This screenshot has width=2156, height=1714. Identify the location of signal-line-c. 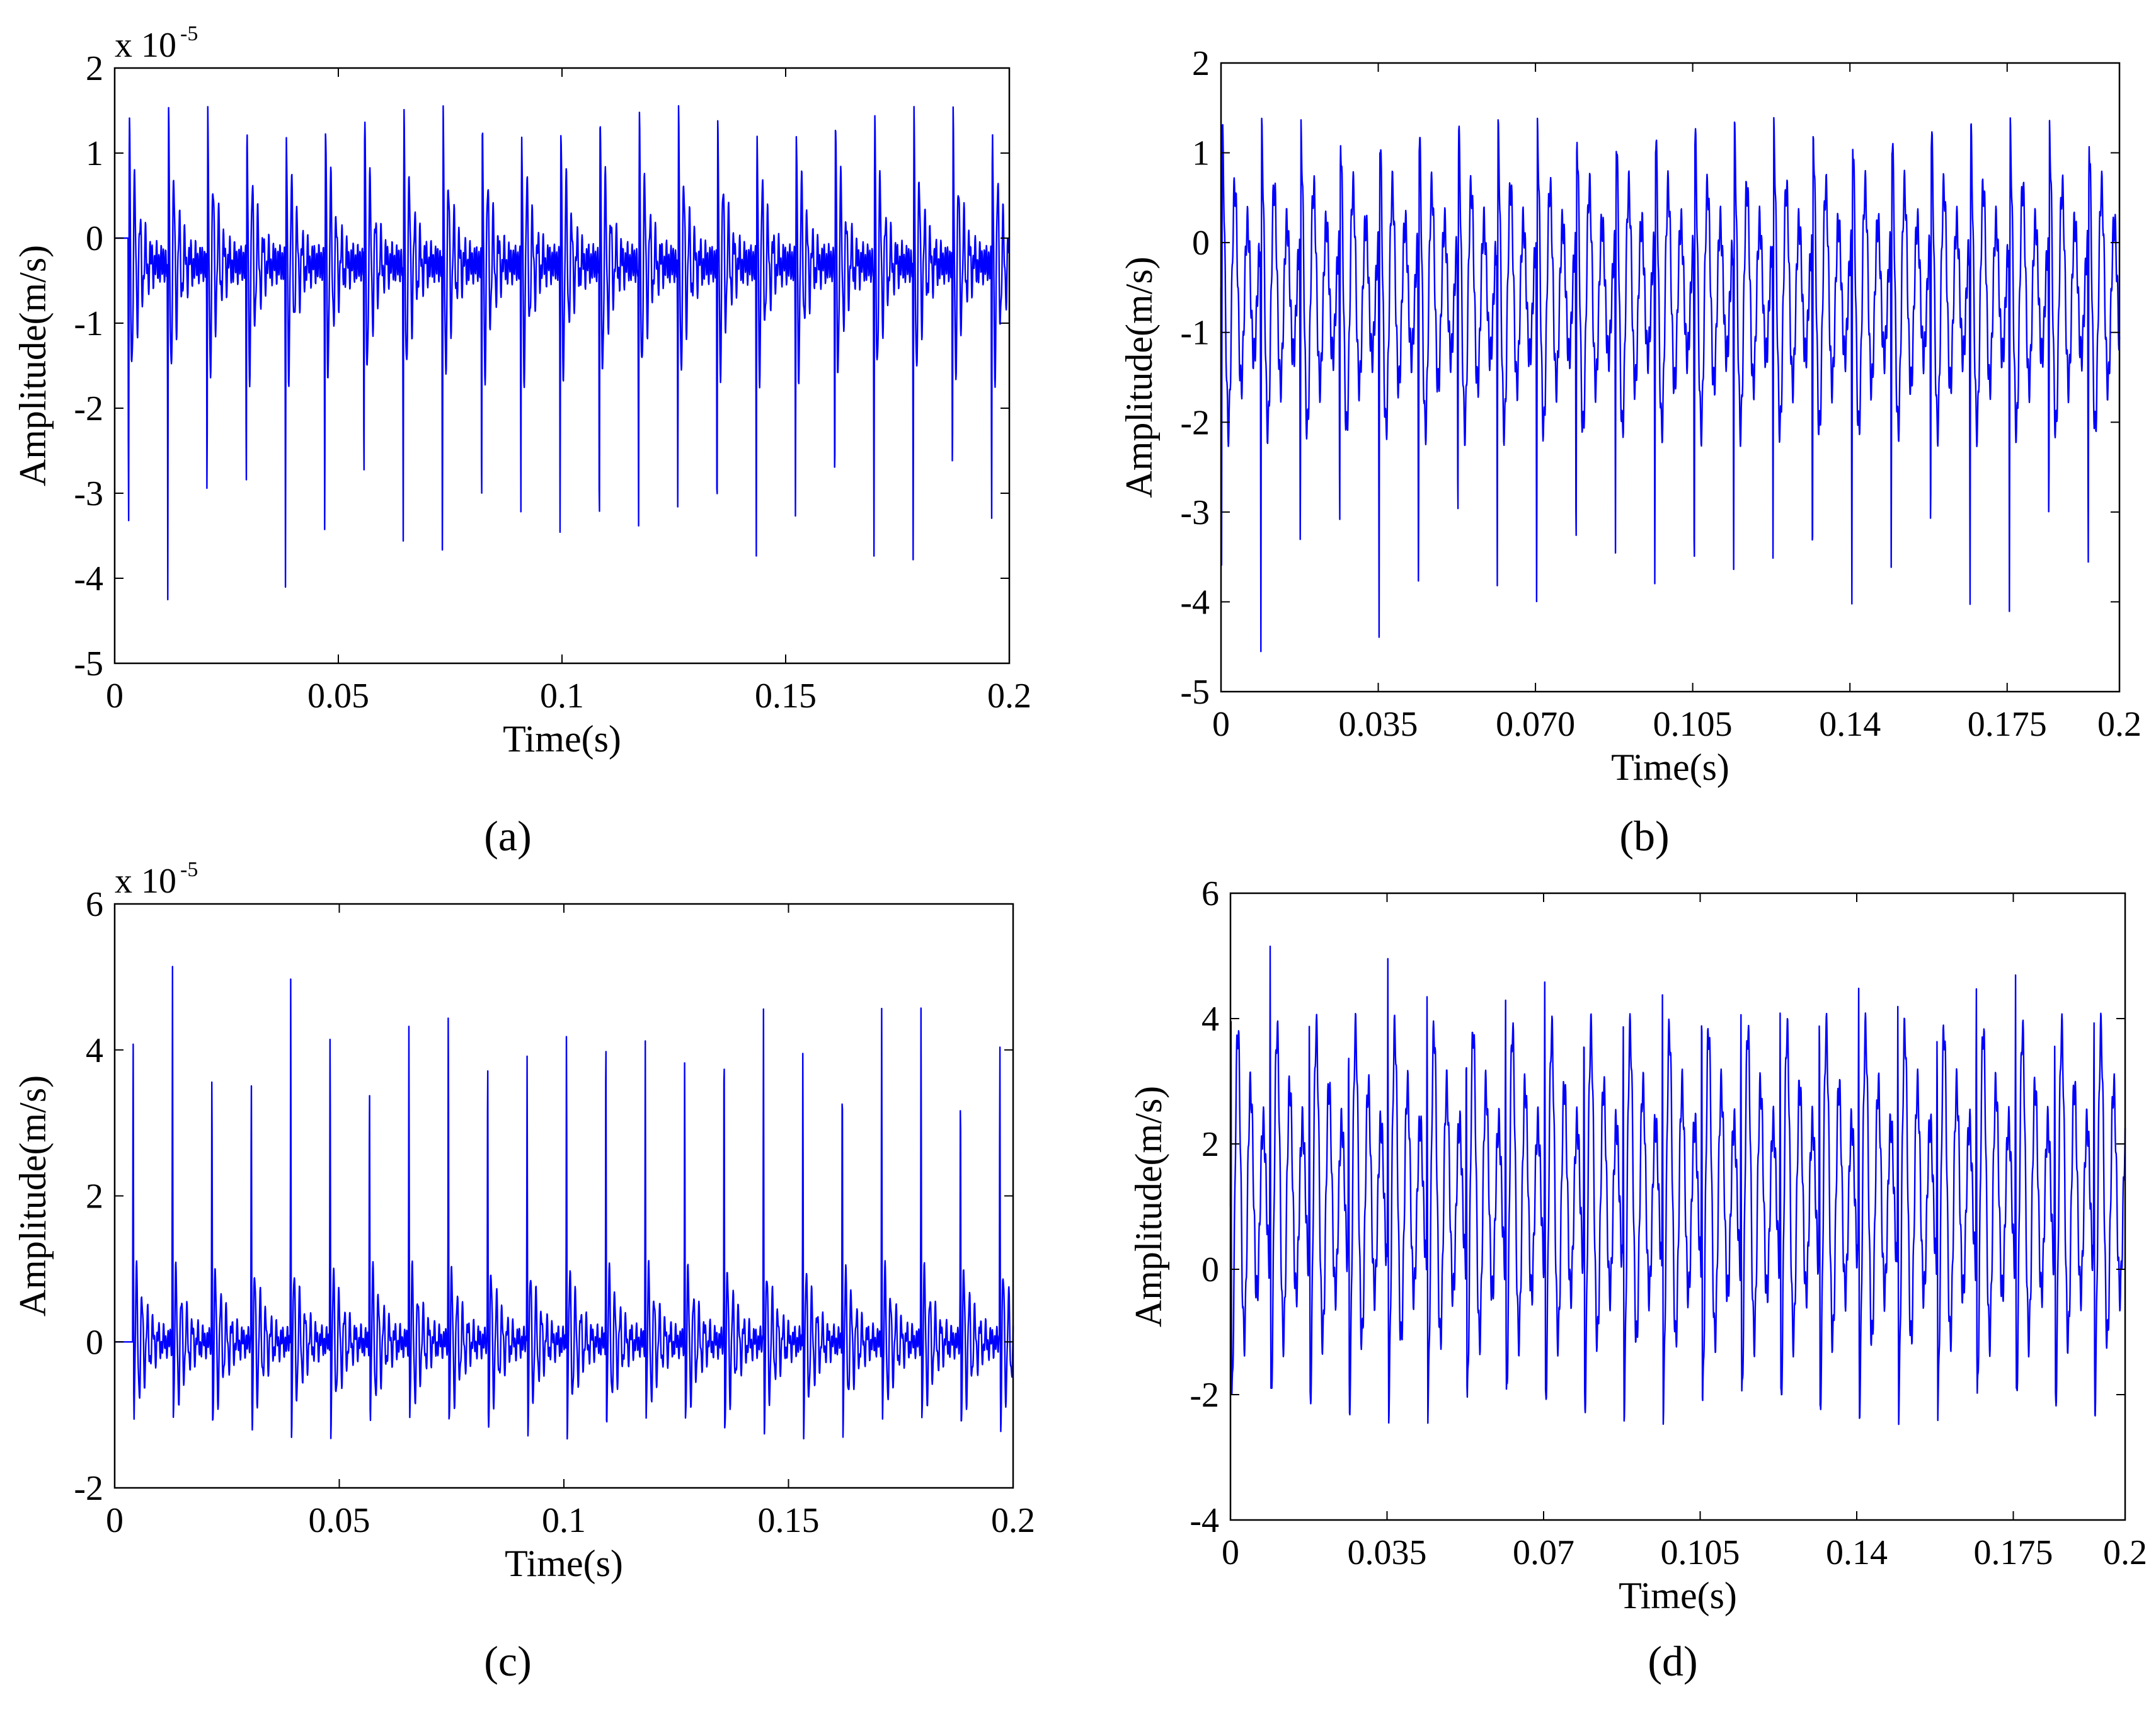
(564, 1203).